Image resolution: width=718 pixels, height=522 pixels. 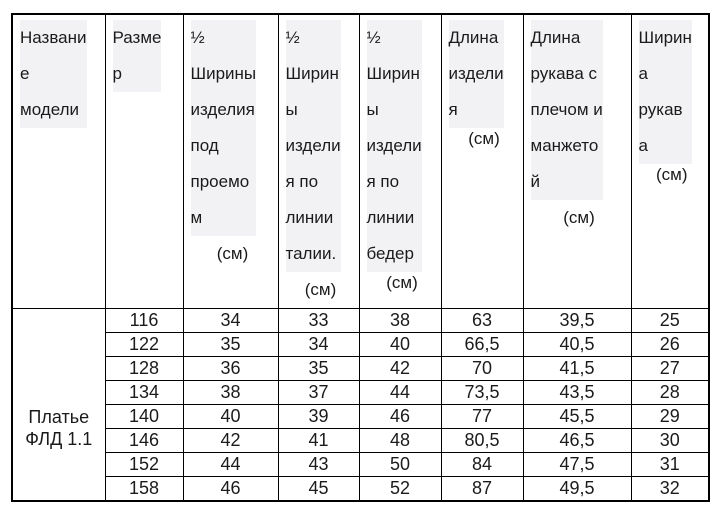 What do you see at coordinates (400, 489) in the screenshot?
I see `value-cell: 52` at bounding box center [400, 489].